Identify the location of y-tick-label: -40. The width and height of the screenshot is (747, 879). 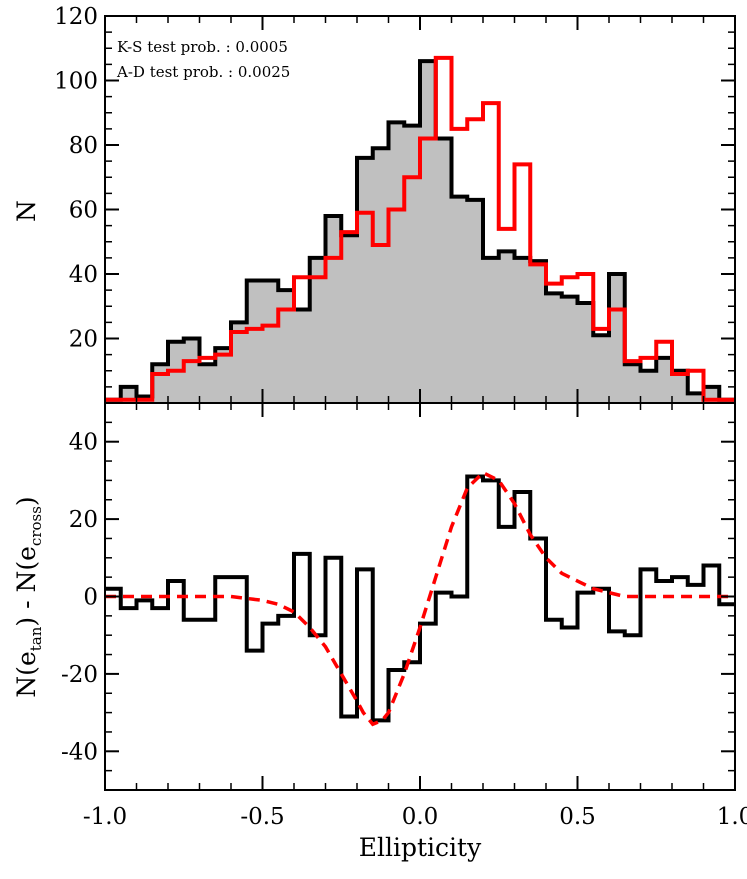
(79, 752).